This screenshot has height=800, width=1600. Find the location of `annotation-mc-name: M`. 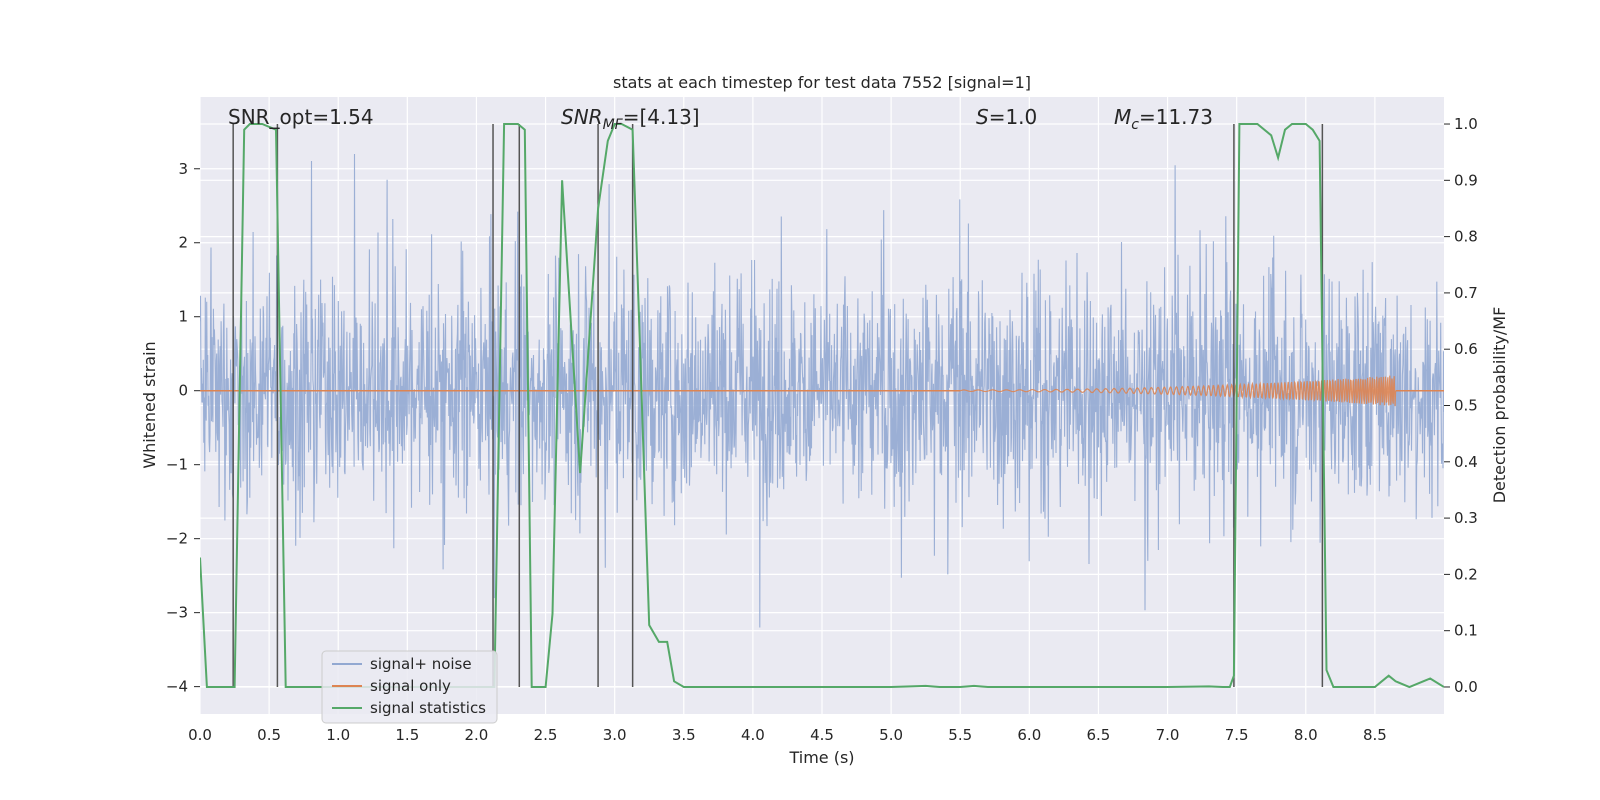

annotation-mc-name: M is located at coordinates (1122, 117).